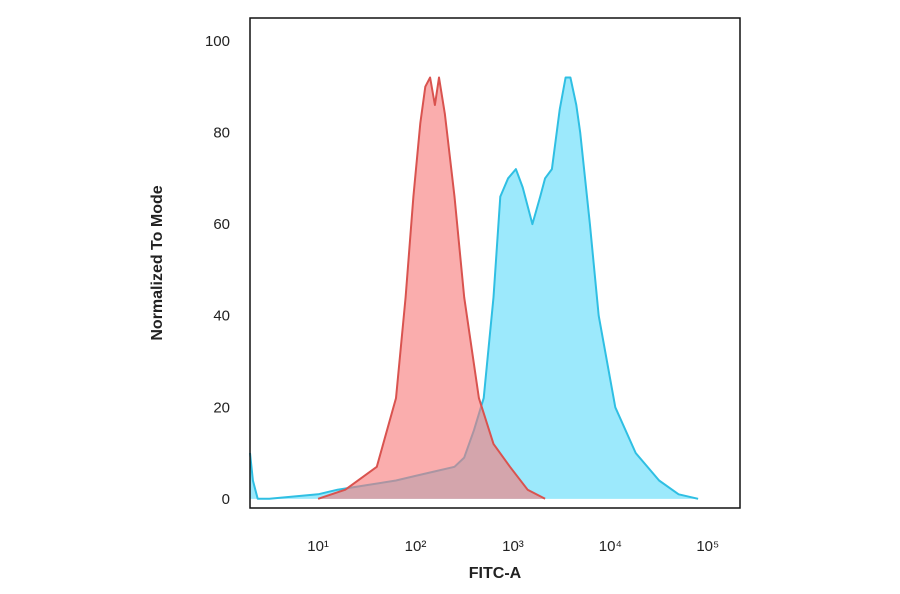  Describe the element at coordinates (610, 546) in the screenshot. I see `x-tick-label: 10⁴` at that location.